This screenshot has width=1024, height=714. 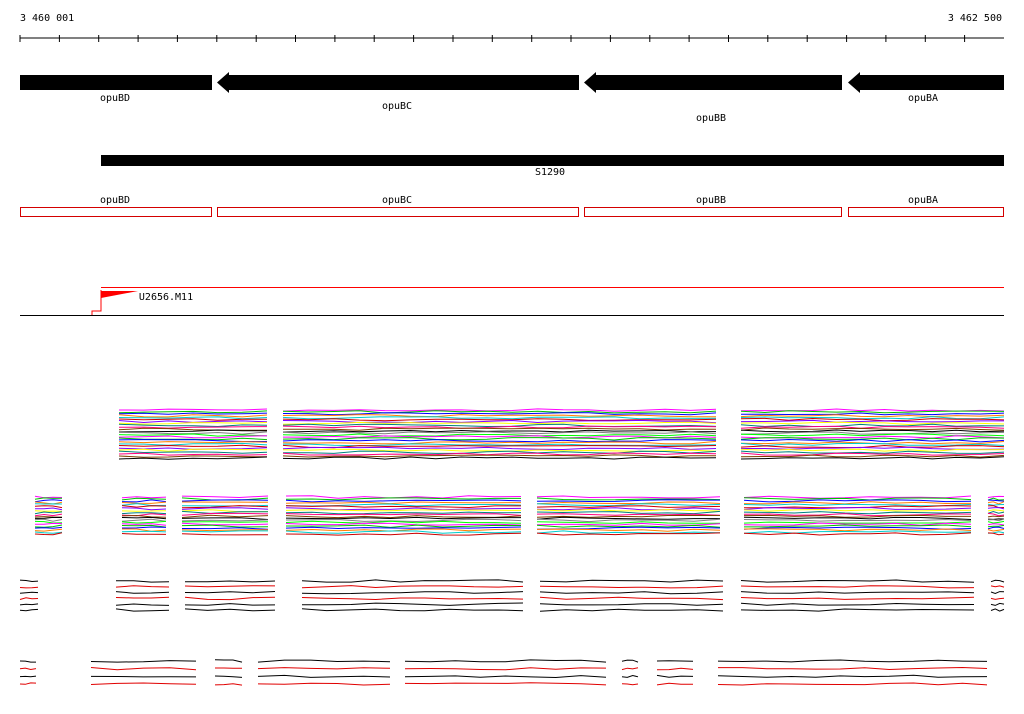 What do you see at coordinates (230, 596) in the screenshot?
I see `expression-bundle-c2` at bounding box center [230, 596].